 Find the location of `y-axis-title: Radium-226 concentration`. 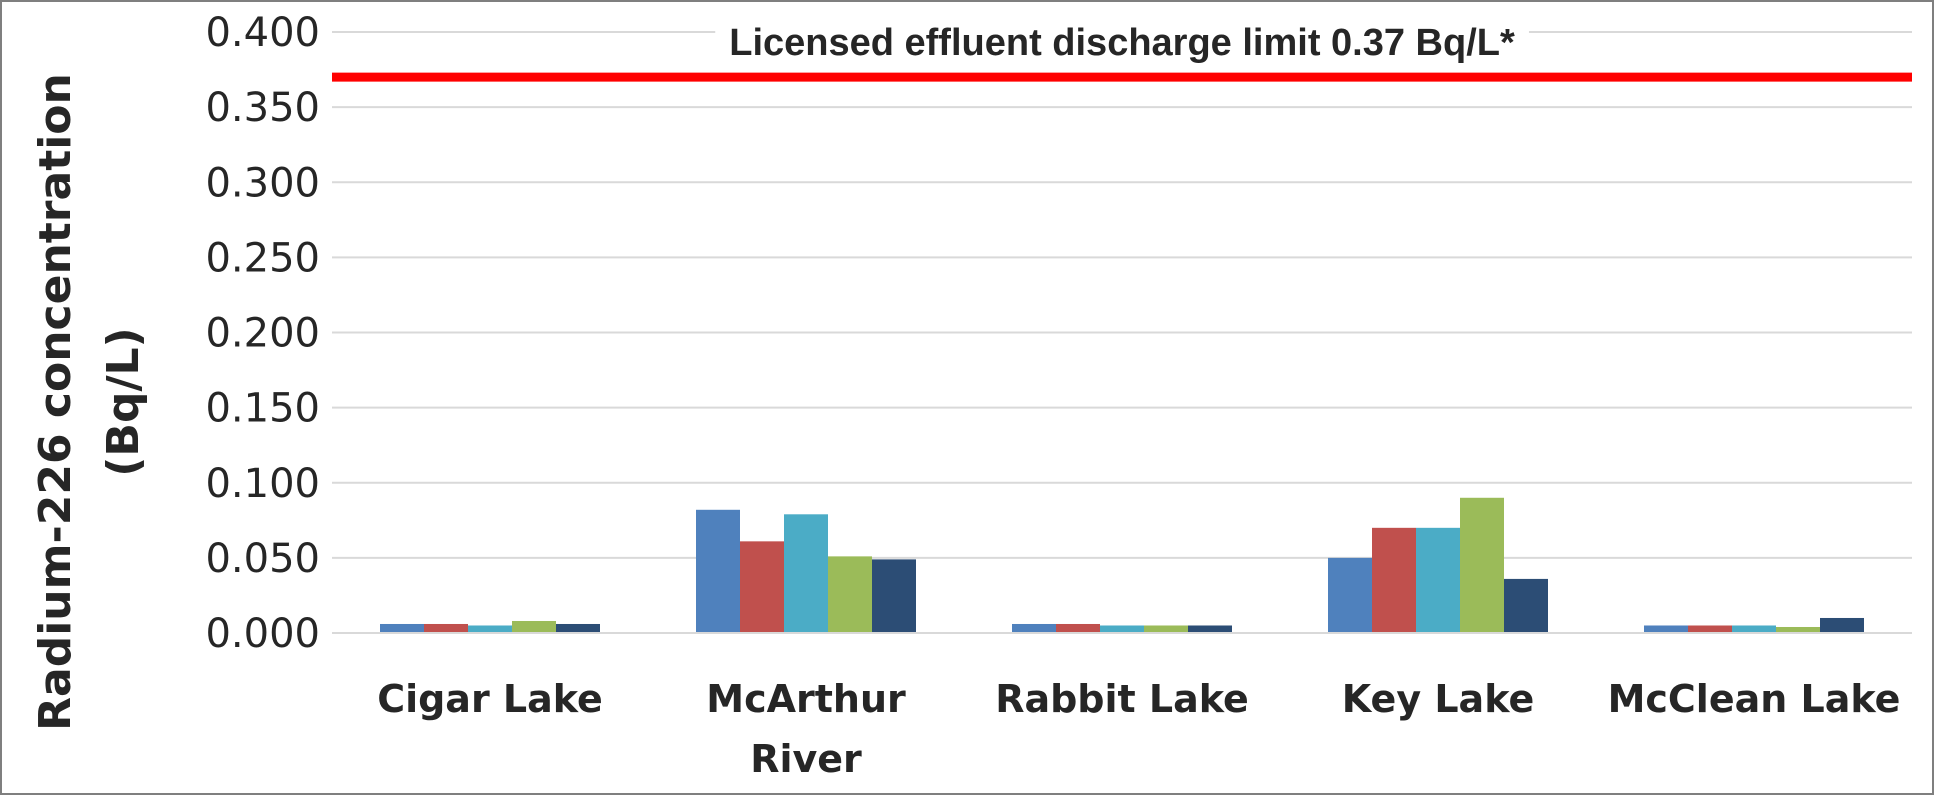

y-axis-title: Radium-226 concentration is located at coordinates (55, 402).